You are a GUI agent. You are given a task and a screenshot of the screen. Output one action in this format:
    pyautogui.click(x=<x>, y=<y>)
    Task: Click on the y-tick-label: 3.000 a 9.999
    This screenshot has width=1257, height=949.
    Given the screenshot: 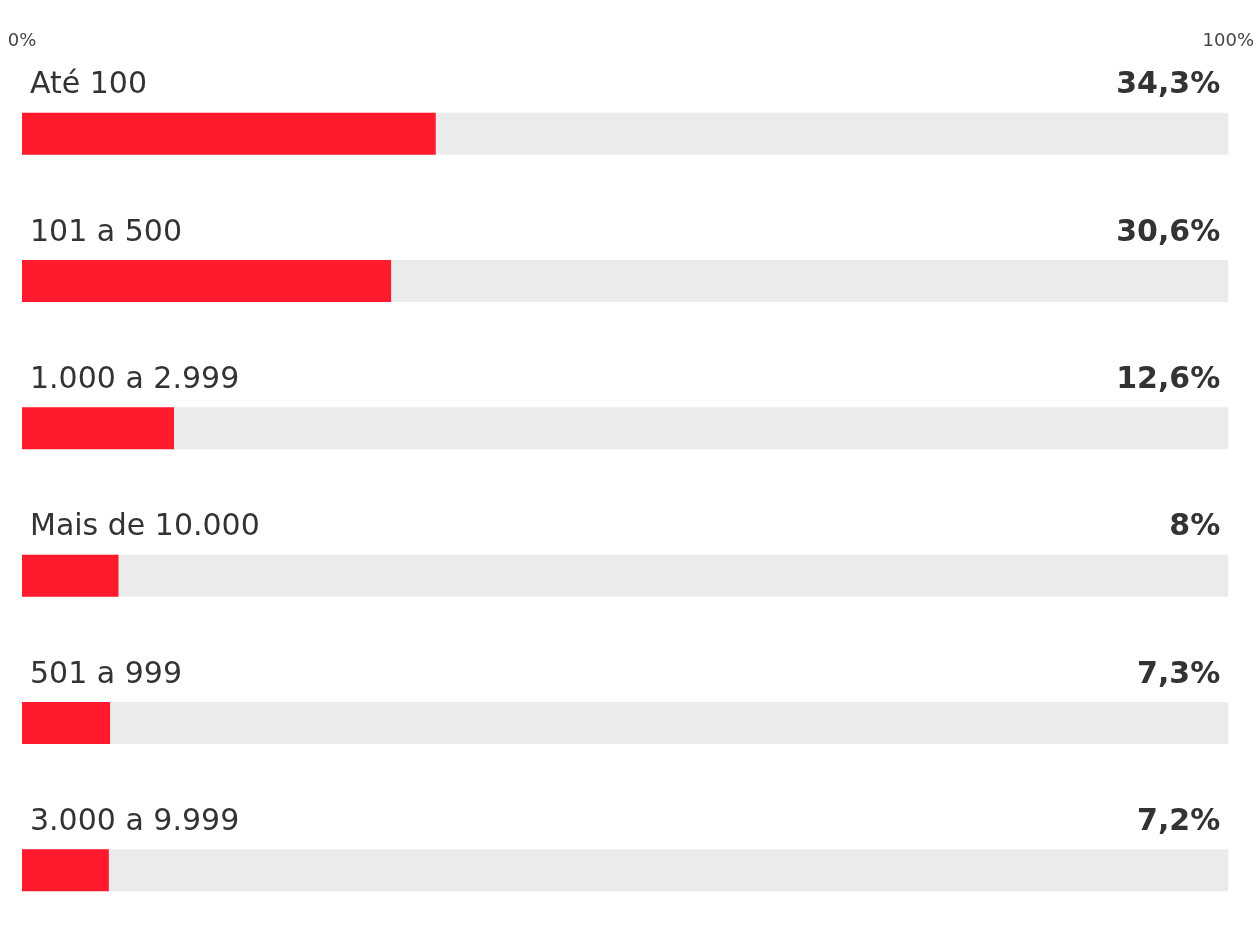 What is the action you would take?
    pyautogui.click(x=135, y=819)
    